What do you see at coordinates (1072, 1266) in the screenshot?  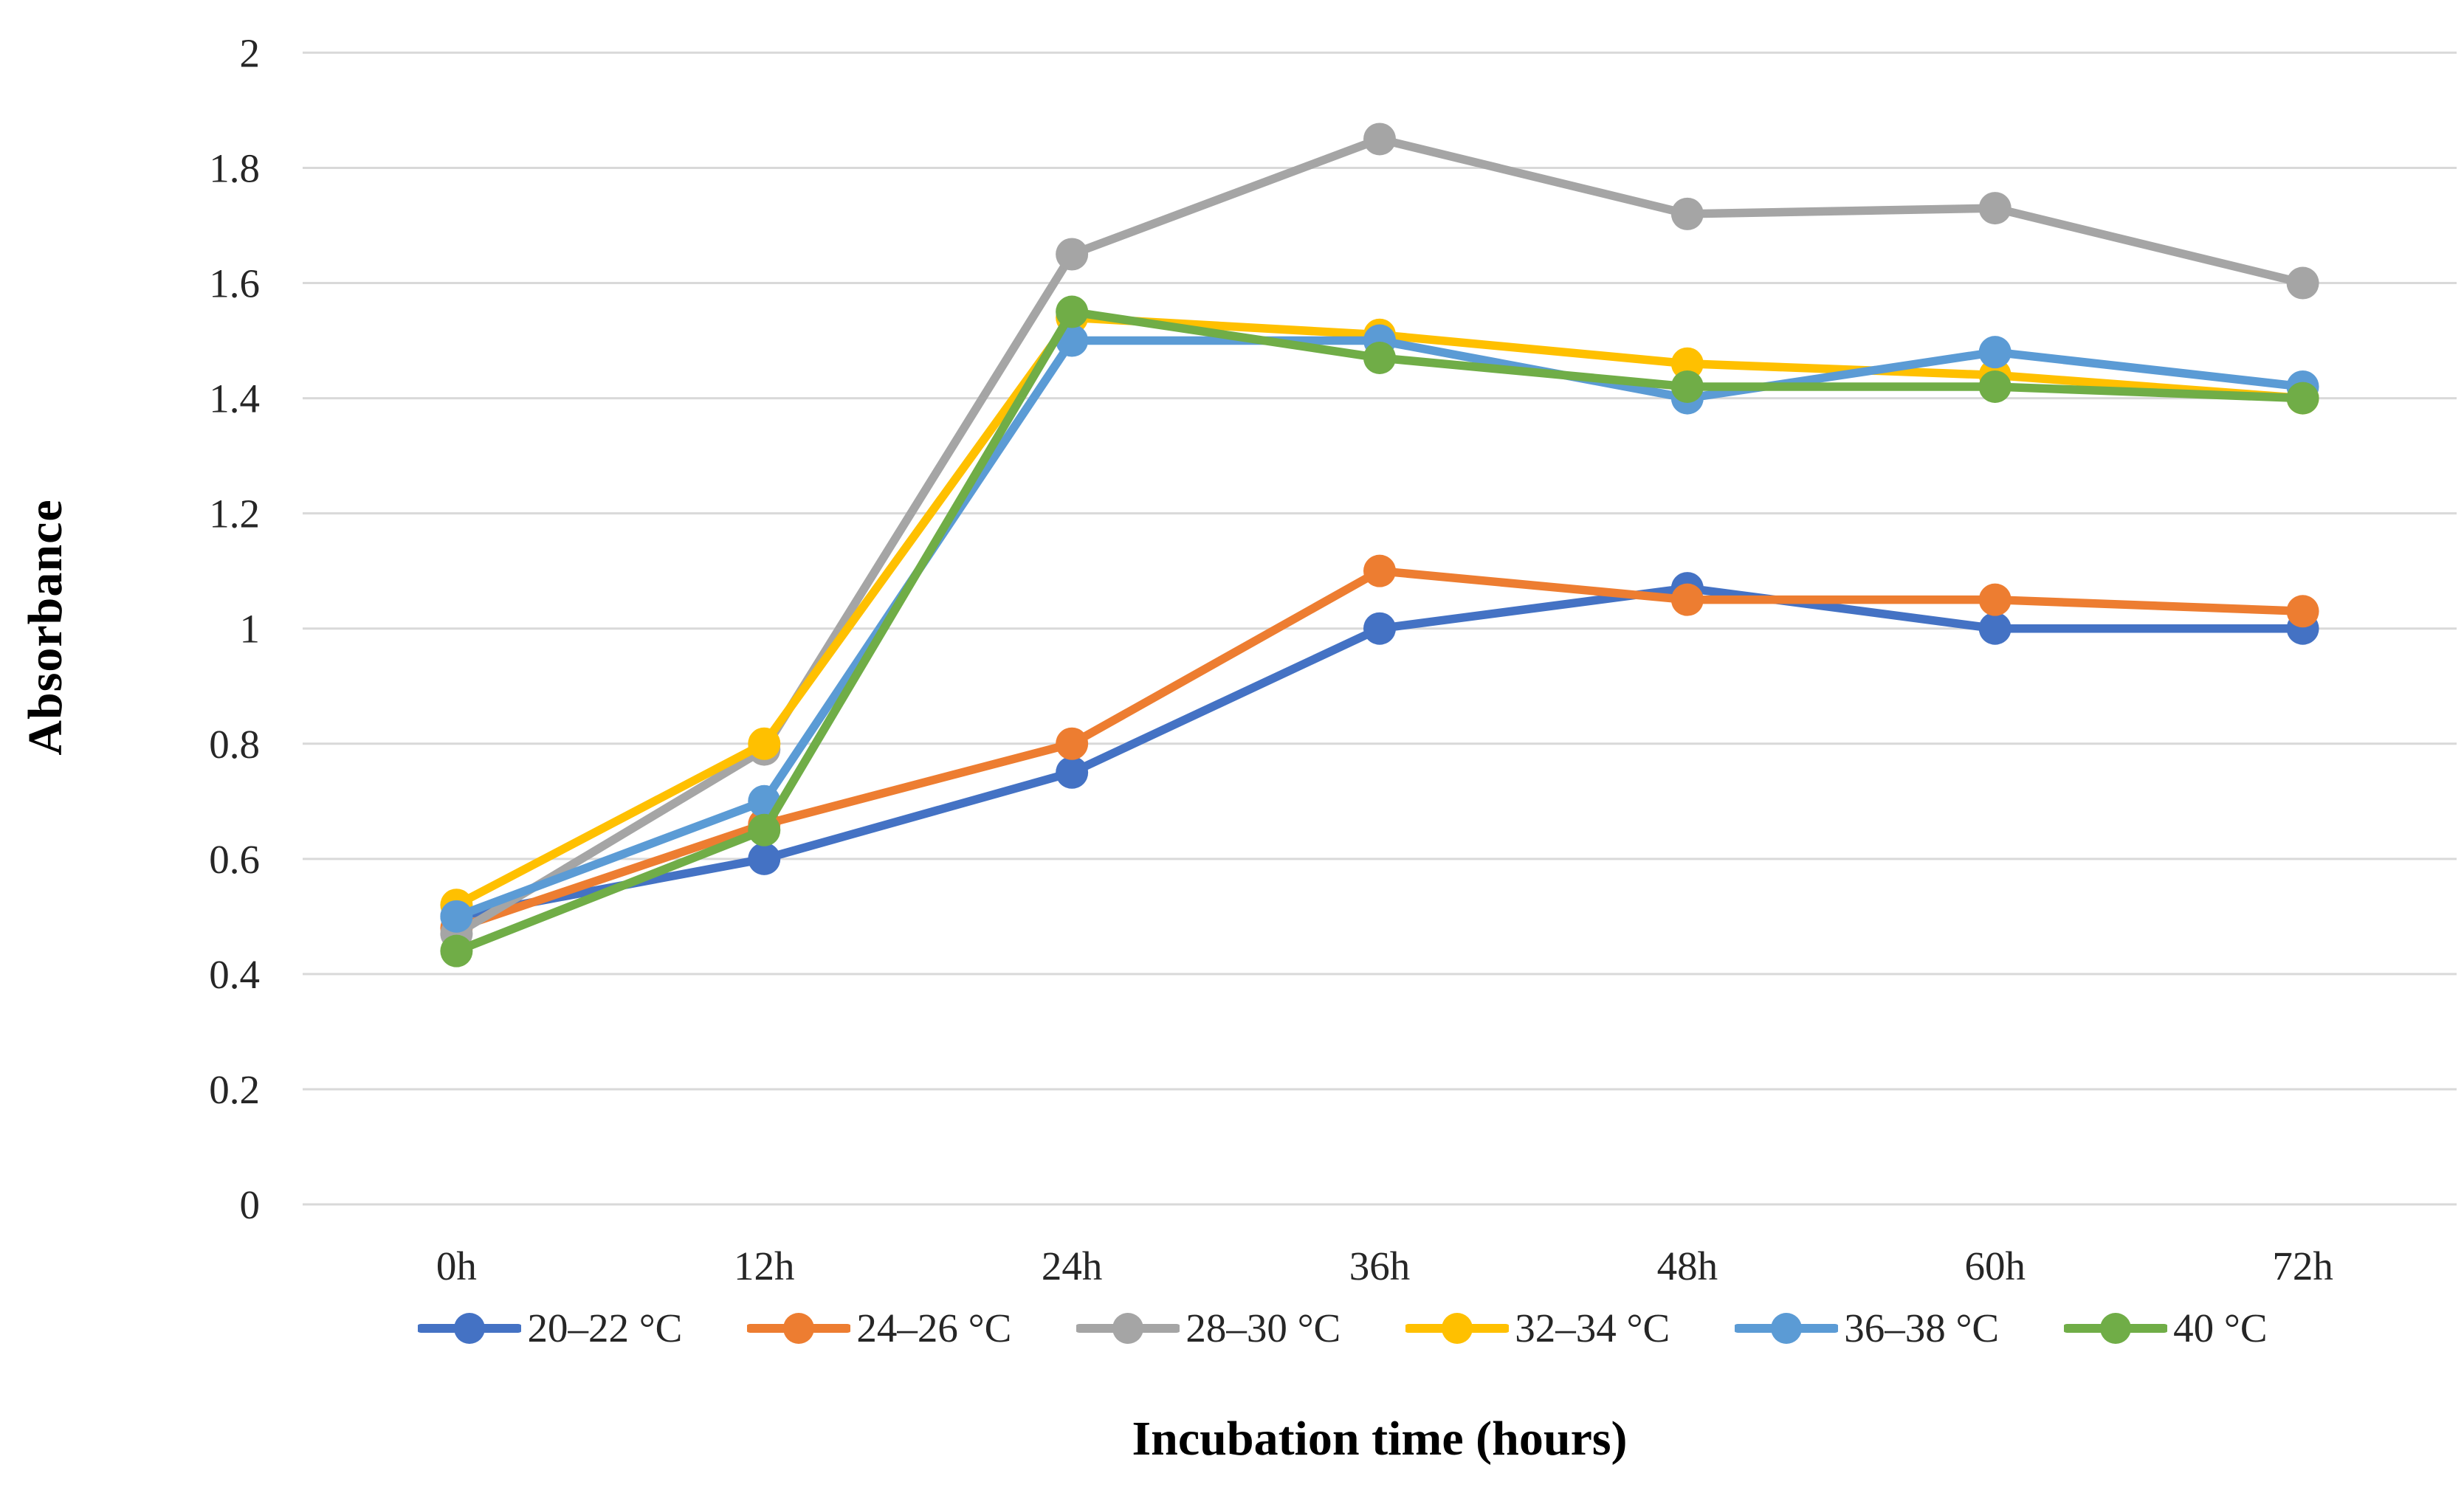 I see `x-tick-label: 24h` at bounding box center [1072, 1266].